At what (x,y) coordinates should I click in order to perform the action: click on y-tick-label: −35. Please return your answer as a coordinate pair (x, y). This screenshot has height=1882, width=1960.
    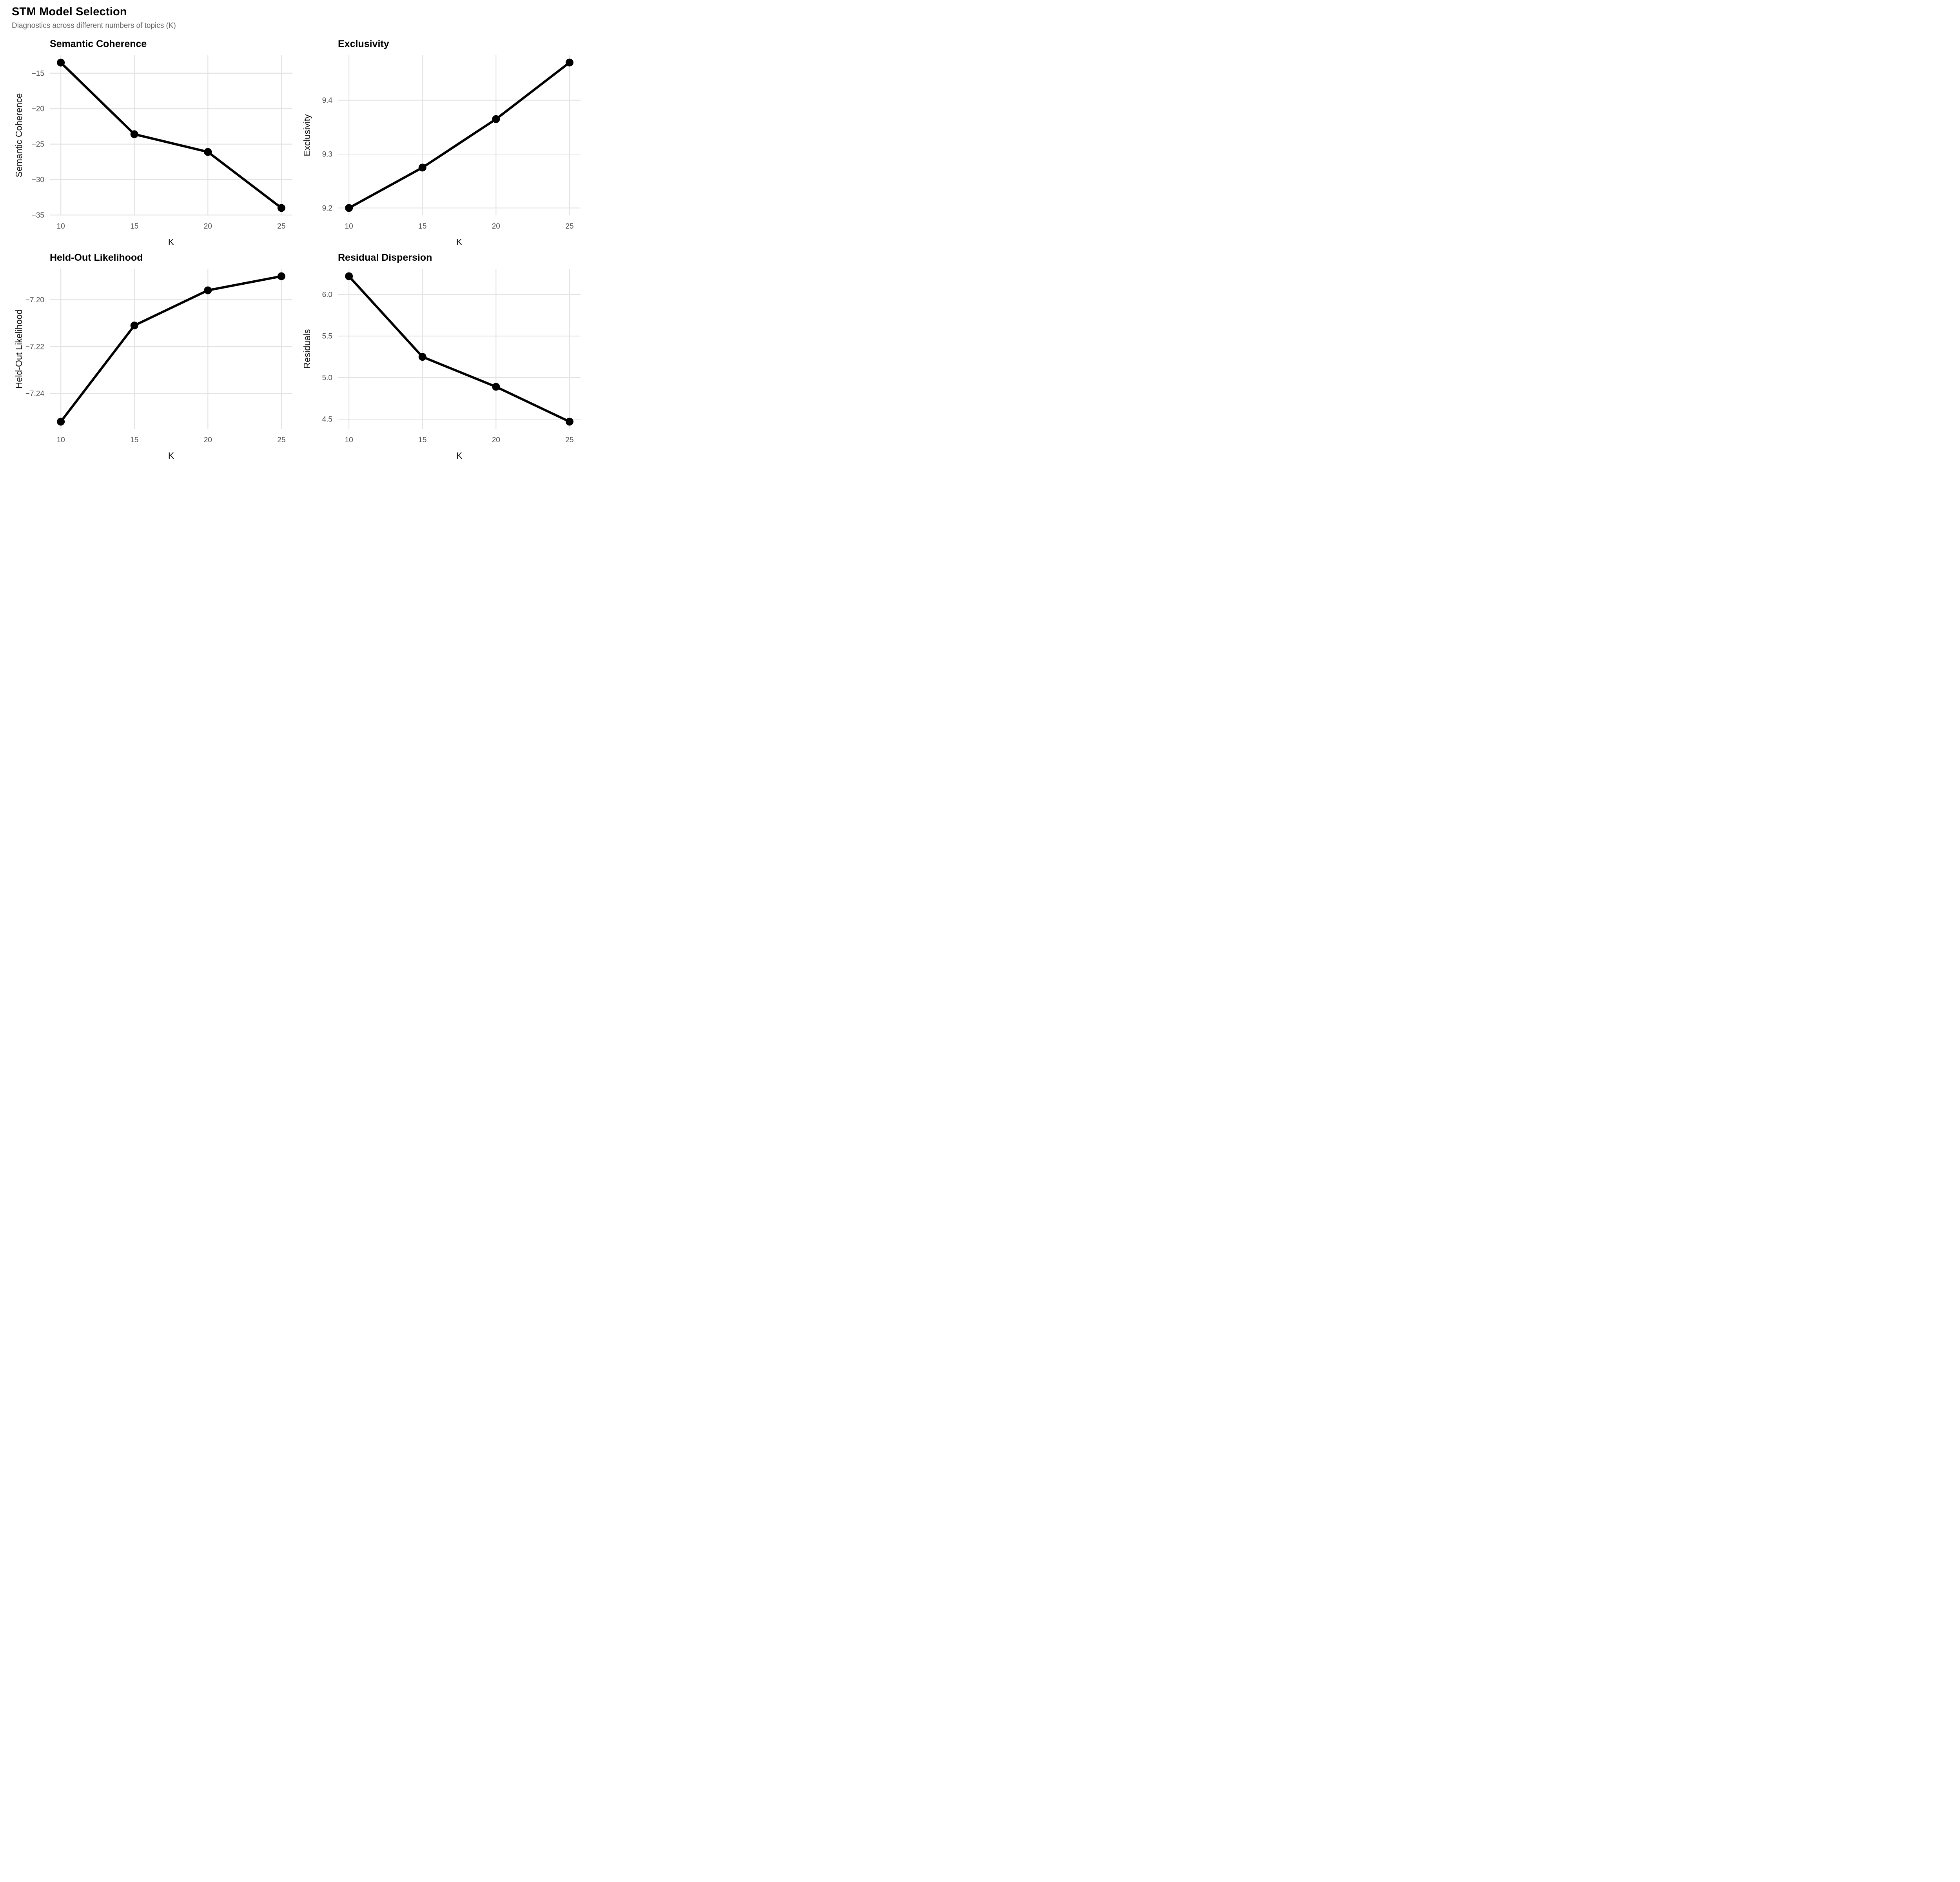
    Looking at the image, I should click on (38, 215).